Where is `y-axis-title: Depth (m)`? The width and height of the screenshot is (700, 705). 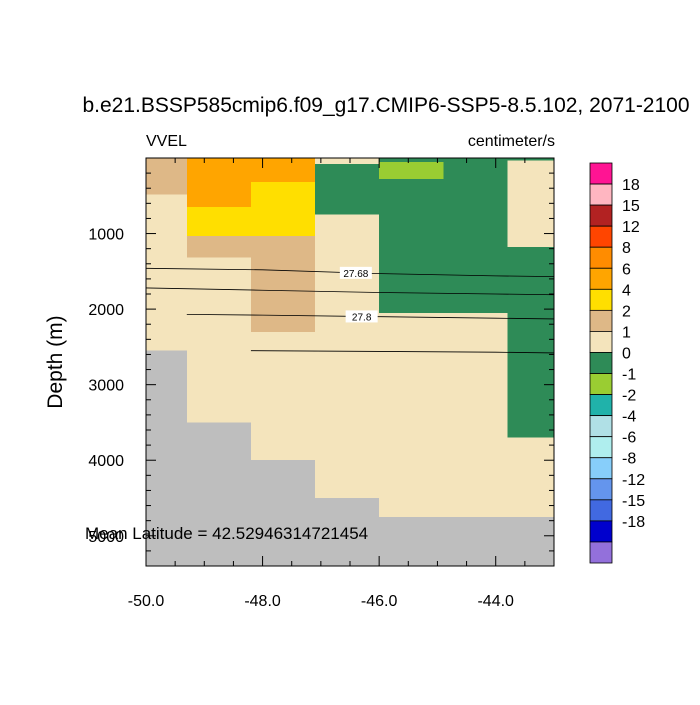 y-axis-title: Depth (m) is located at coordinates (55, 361).